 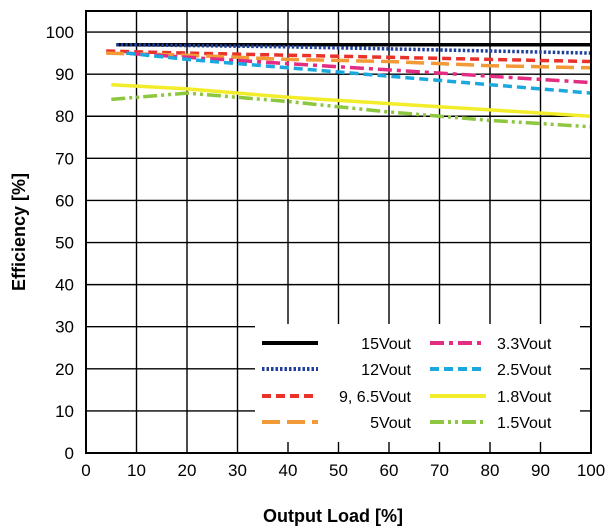 What do you see at coordinates (333, 516) in the screenshot?
I see `x-axis-title: Output Load [%]` at bounding box center [333, 516].